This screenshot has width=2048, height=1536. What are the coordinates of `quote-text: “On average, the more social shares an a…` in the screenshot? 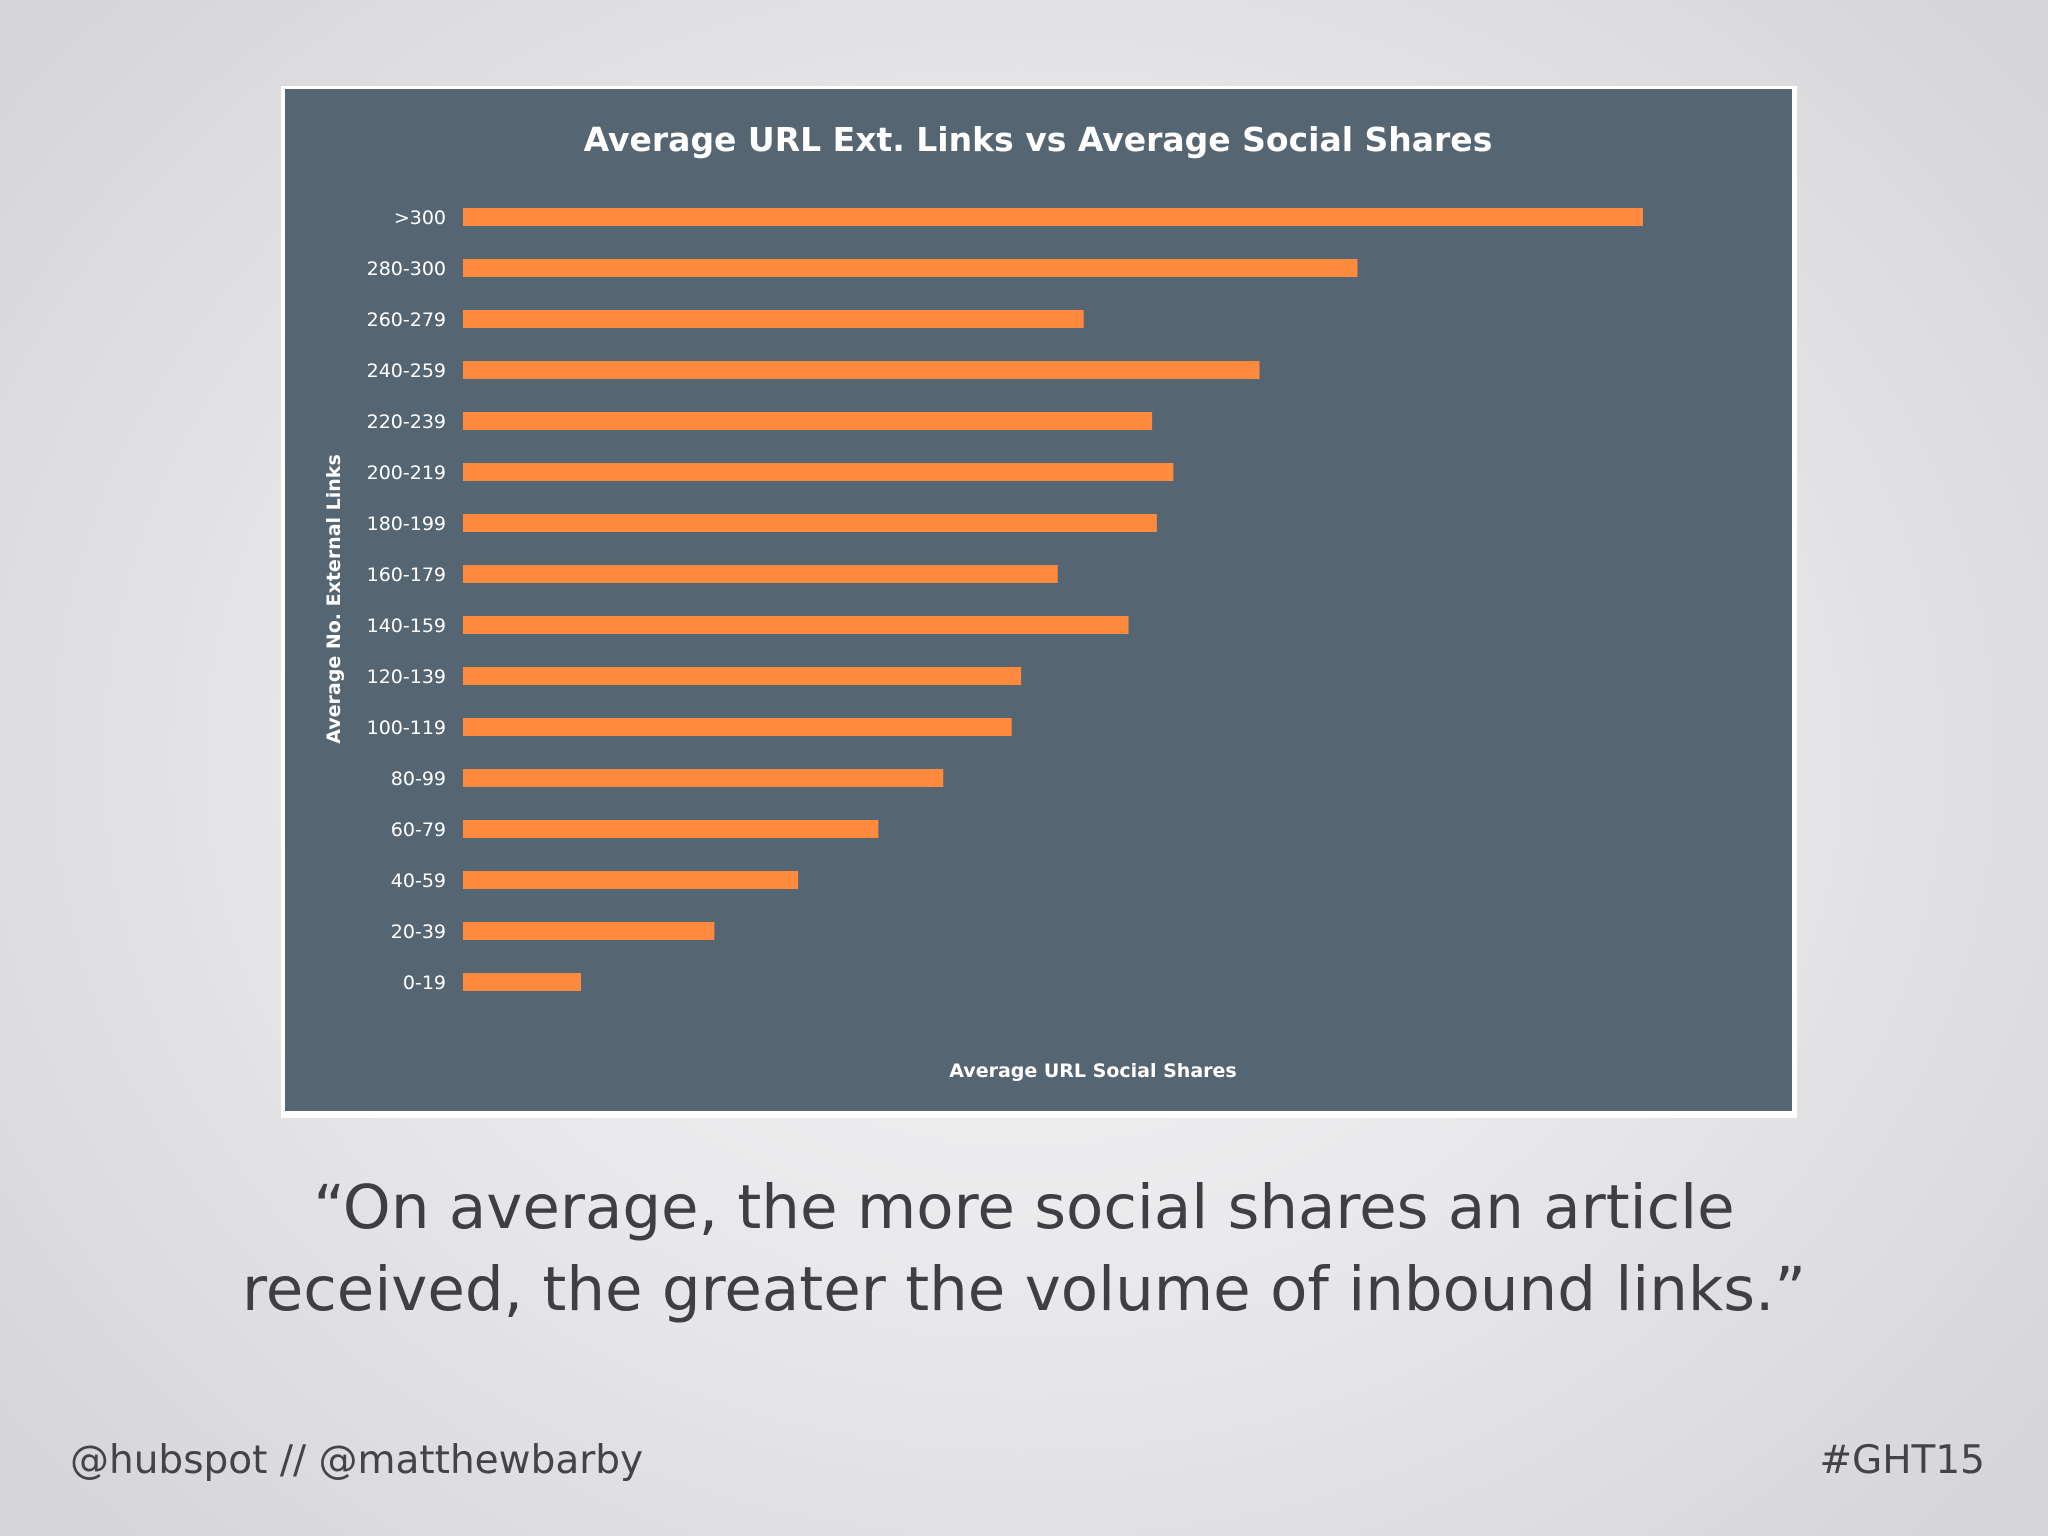 It's located at (1024, 1249).